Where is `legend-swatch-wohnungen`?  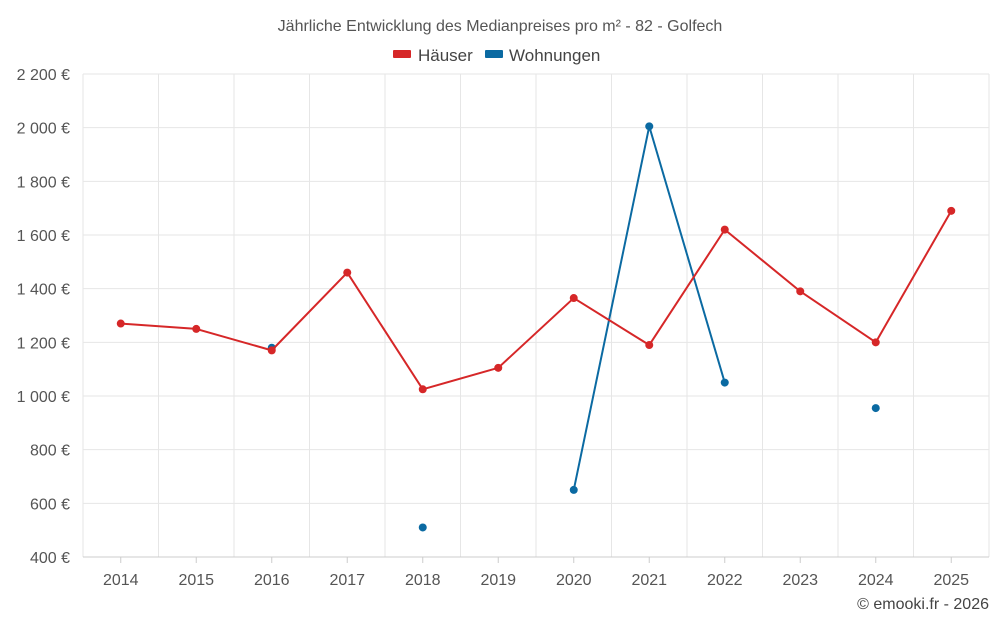
legend-swatch-wohnungen is located at coordinates (494, 54).